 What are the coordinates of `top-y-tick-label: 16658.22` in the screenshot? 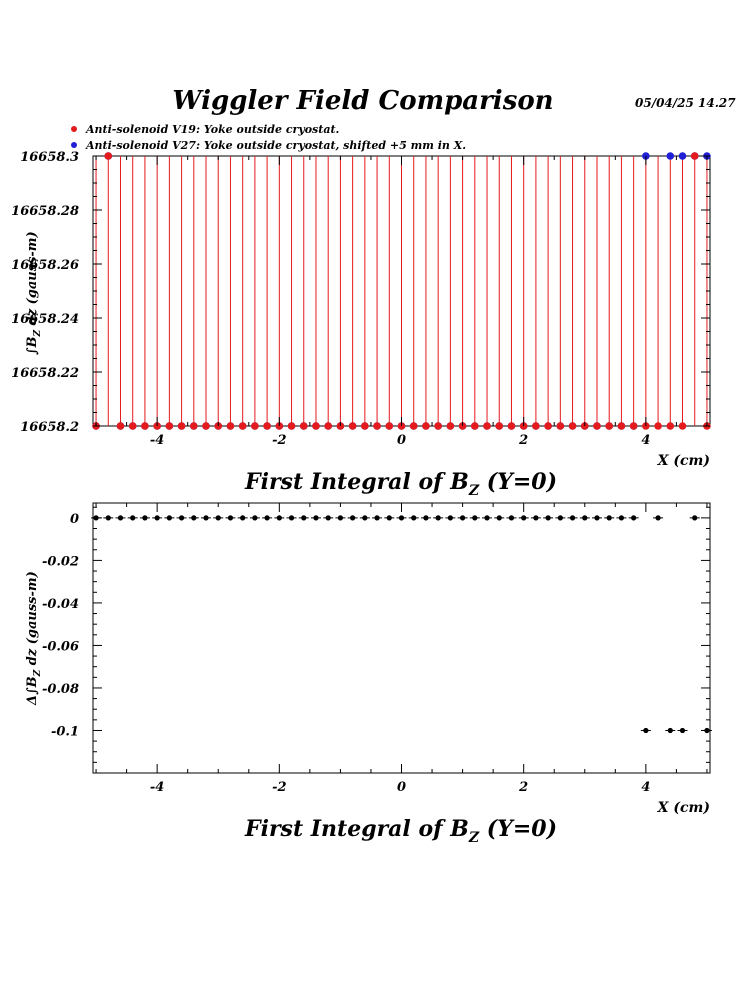 It's located at (45, 373).